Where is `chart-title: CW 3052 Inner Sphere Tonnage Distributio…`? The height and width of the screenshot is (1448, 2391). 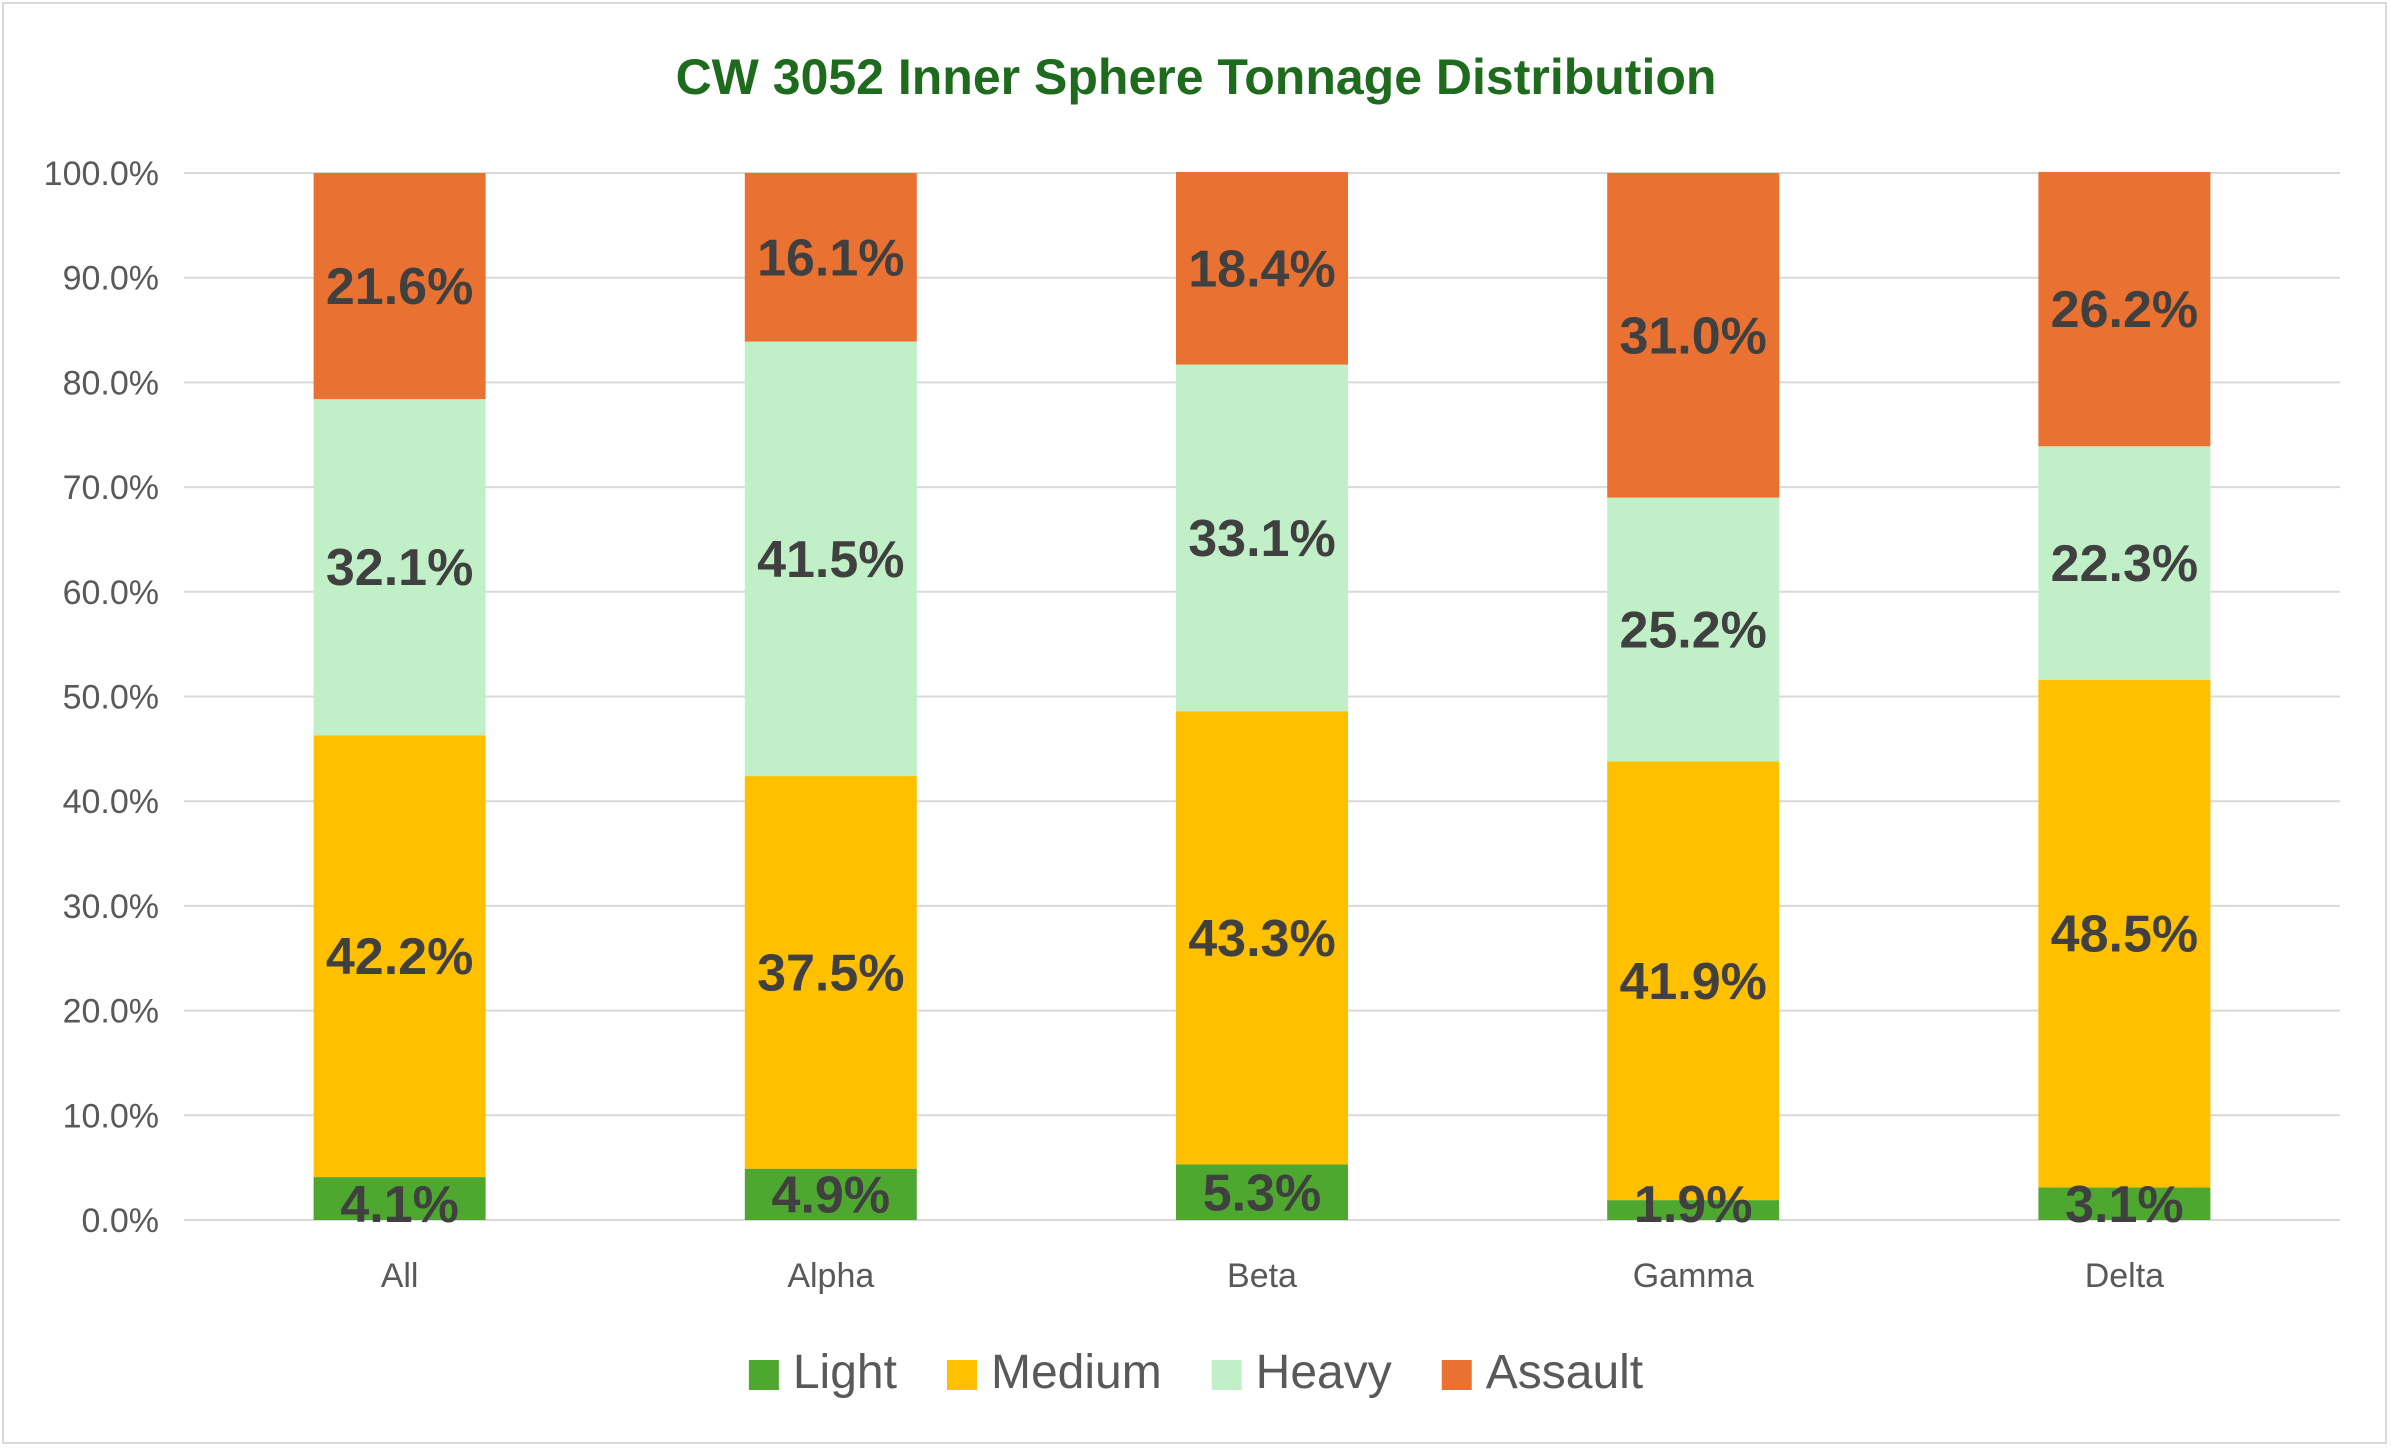 chart-title: CW 3052 Inner Sphere Tonnage Distributio… is located at coordinates (1196, 77).